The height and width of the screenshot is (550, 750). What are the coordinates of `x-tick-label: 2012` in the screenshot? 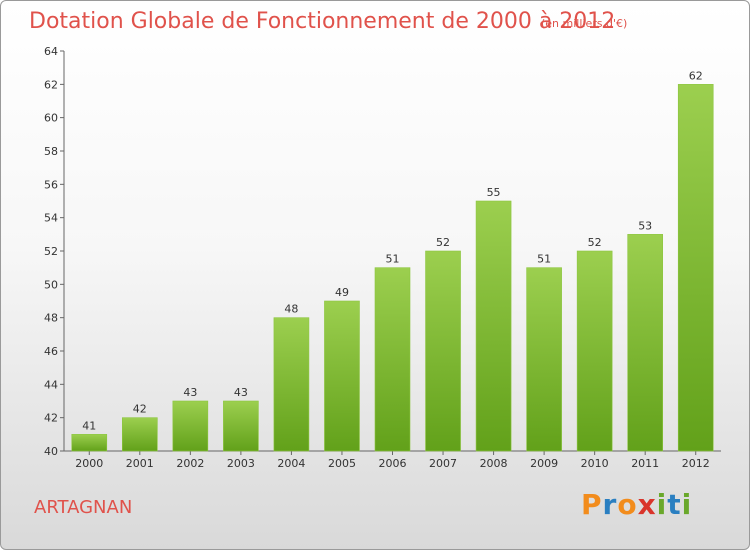 It's located at (696, 463).